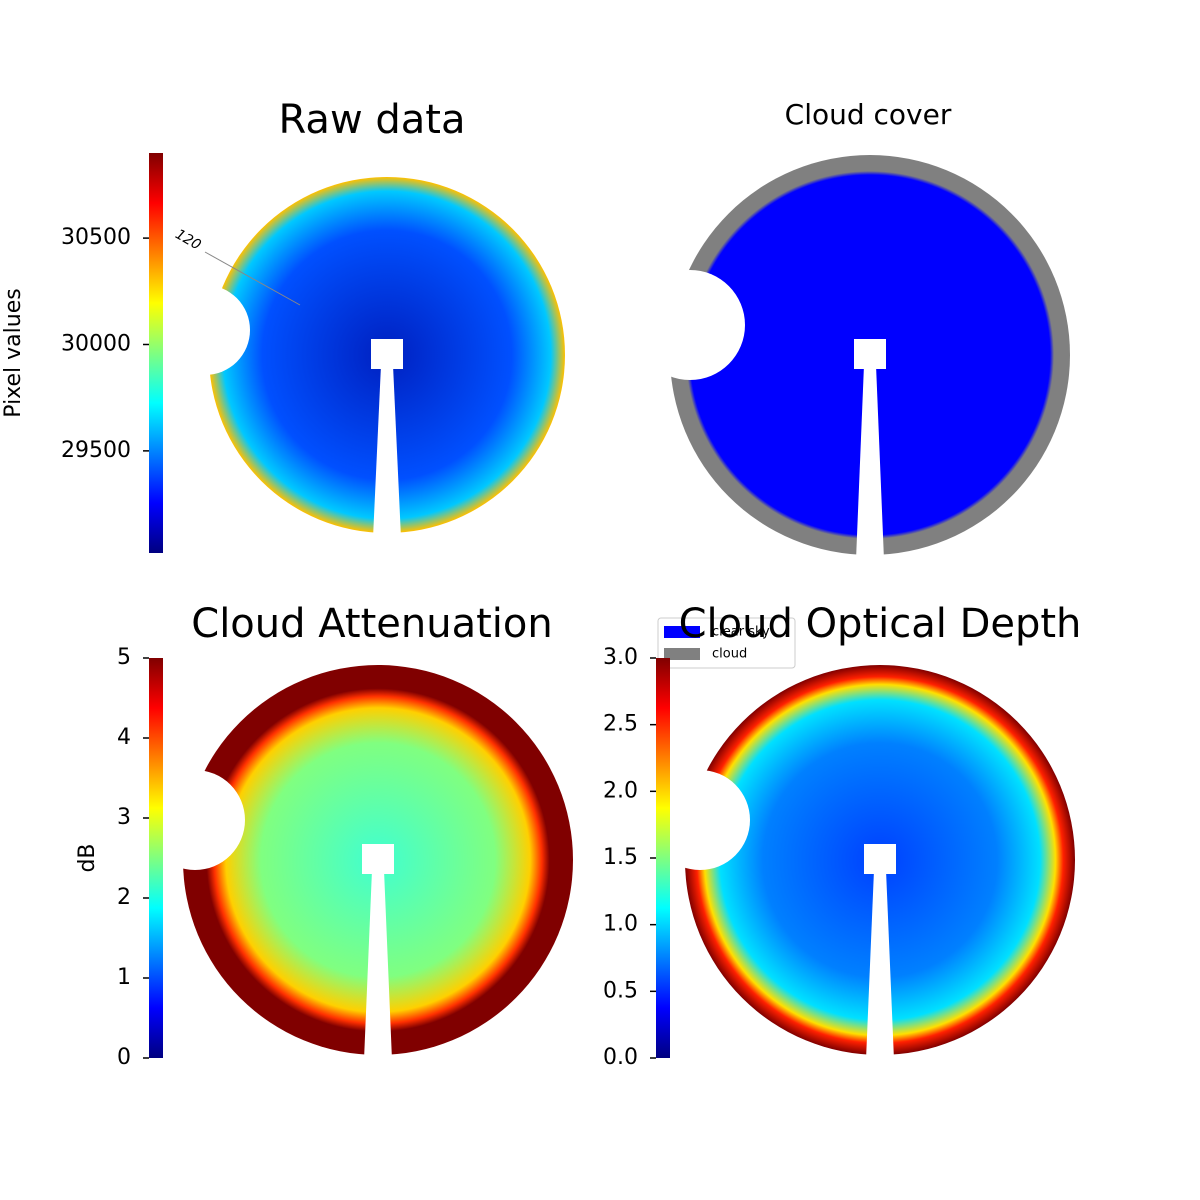 The height and width of the screenshot is (1200, 1200). I want to click on colorbar-tick-label: 3, so click(124, 817).